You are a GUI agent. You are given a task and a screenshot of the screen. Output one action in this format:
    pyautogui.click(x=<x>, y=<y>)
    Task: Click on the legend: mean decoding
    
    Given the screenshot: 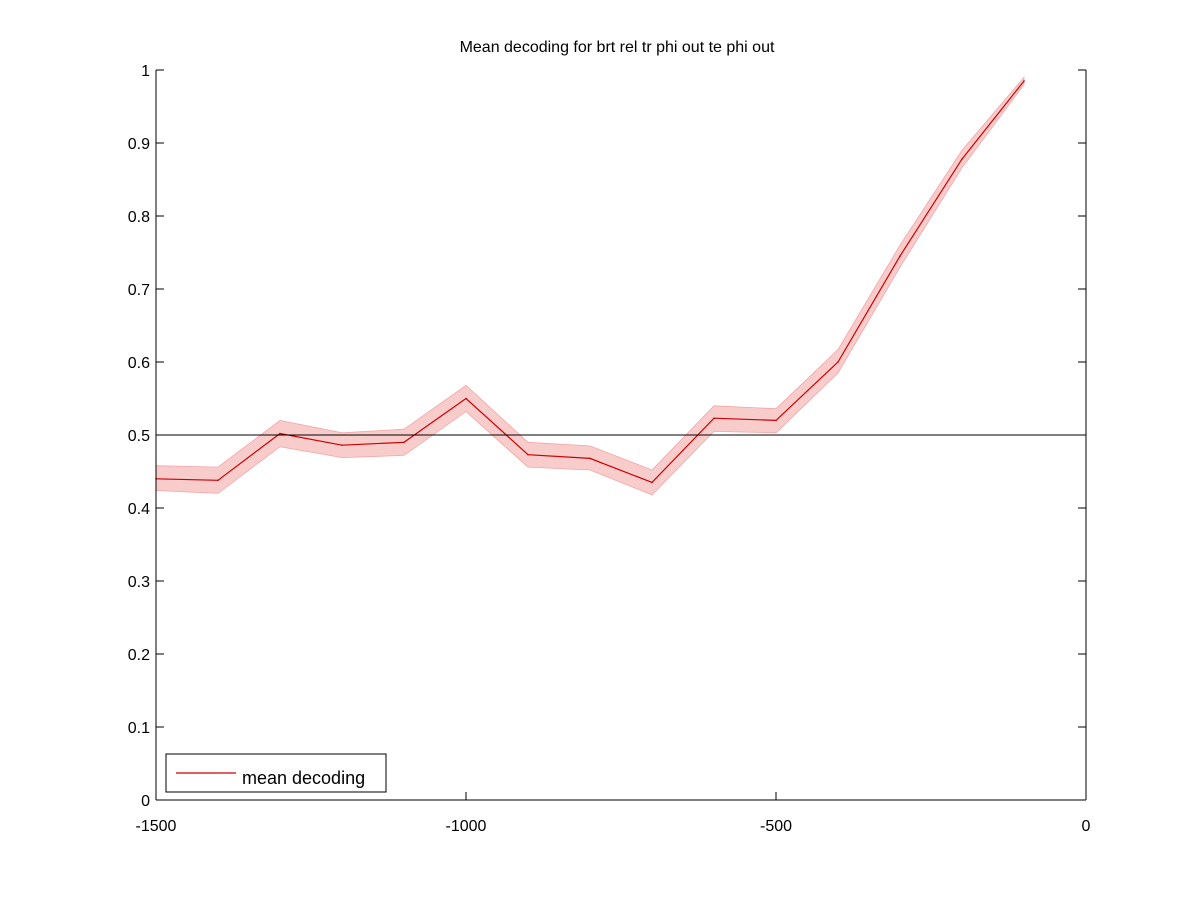 What is the action you would take?
    pyautogui.click(x=276, y=773)
    